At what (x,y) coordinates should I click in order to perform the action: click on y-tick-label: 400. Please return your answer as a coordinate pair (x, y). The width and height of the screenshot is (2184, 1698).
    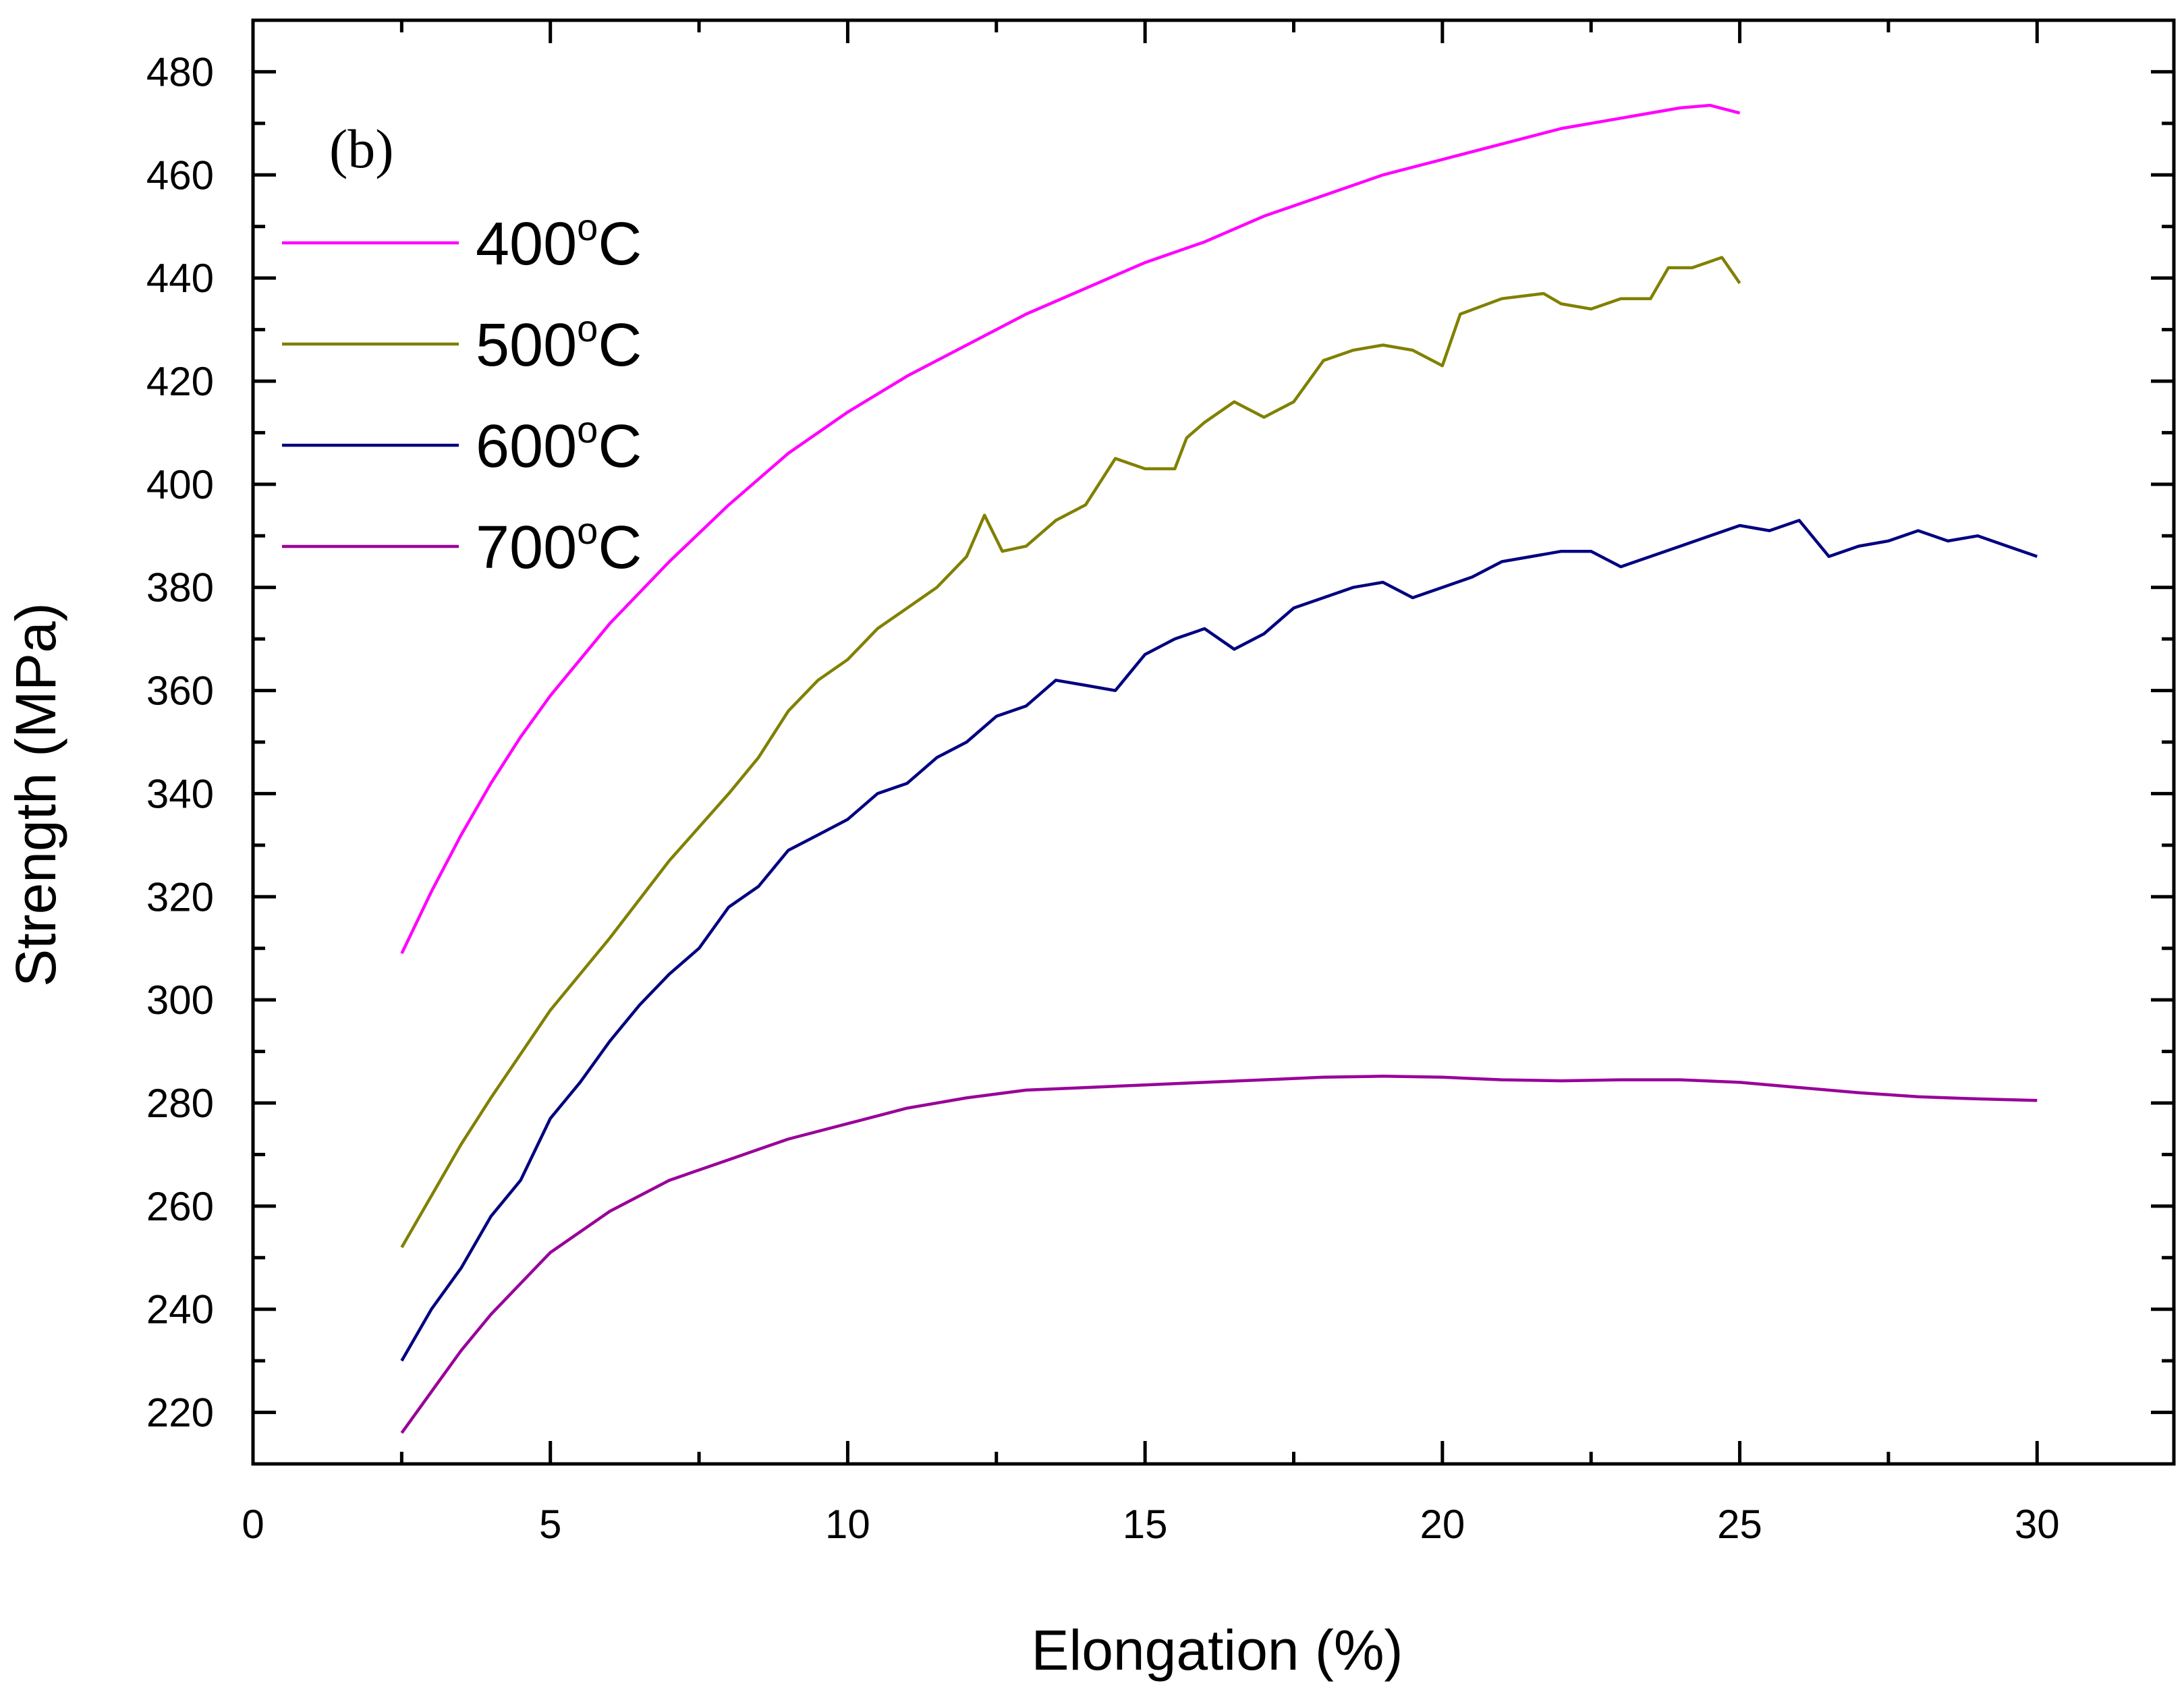
    Looking at the image, I should click on (180, 485).